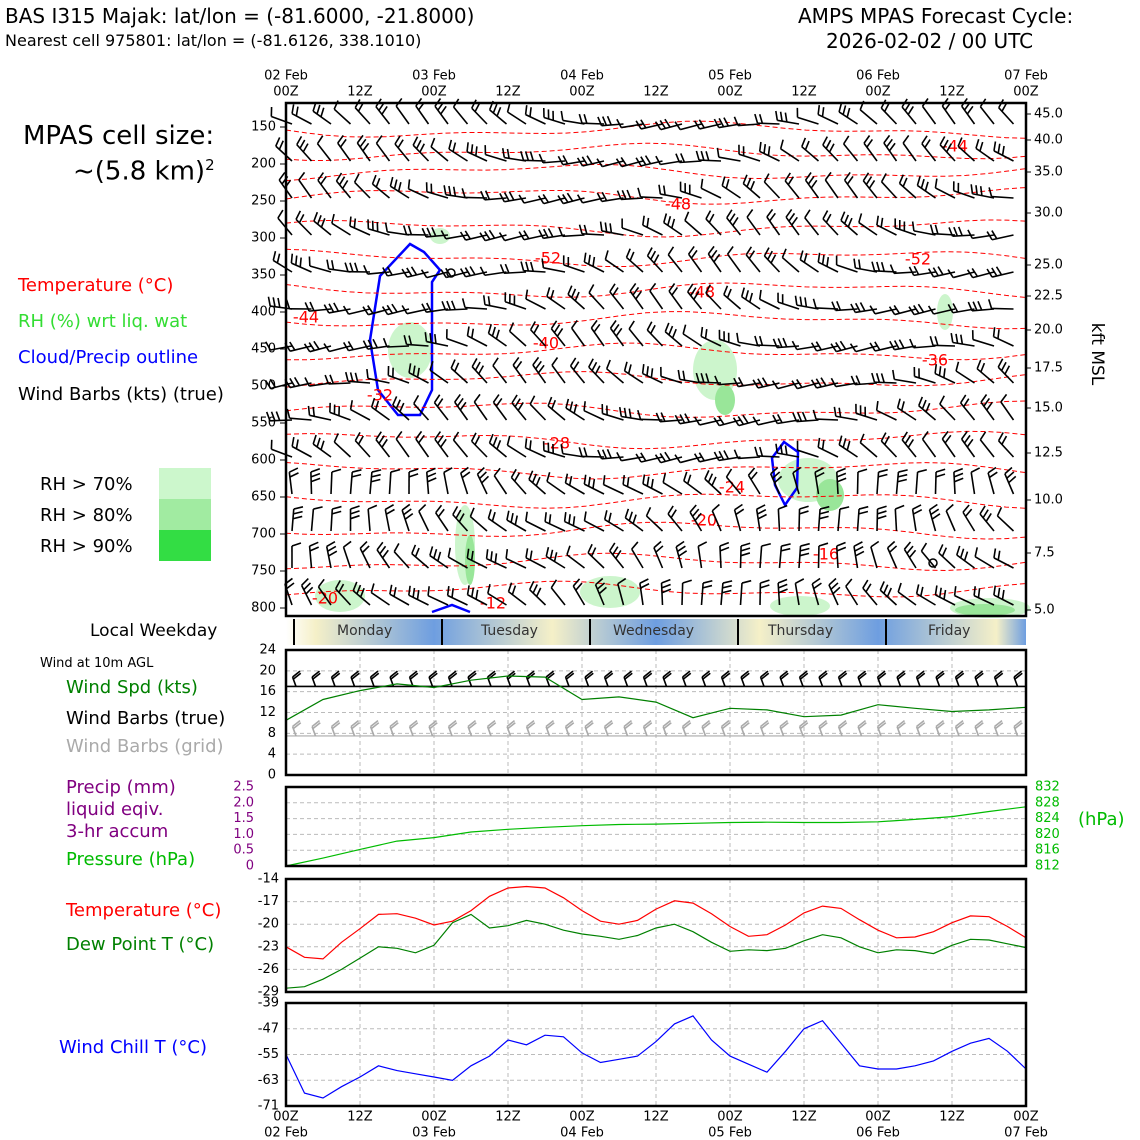 The height and width of the screenshot is (1140, 1140). What do you see at coordinates (730, 1133) in the screenshot?
I see `bottom-date-label: 05 Feb` at bounding box center [730, 1133].